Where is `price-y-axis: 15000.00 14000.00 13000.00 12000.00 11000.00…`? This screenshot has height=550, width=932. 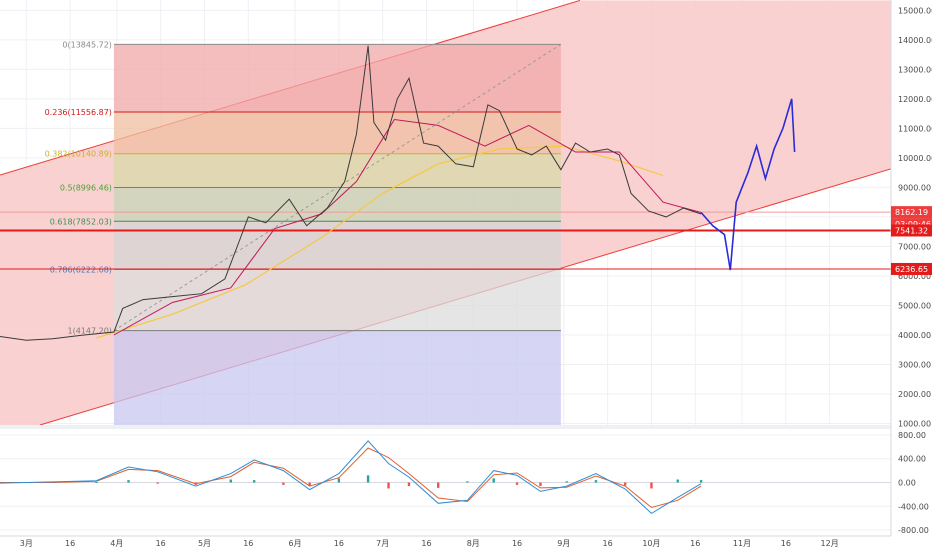
price-y-axis: 15000.00 14000.00 13000.00 12000.00 11000.00… is located at coordinates (911, 217).